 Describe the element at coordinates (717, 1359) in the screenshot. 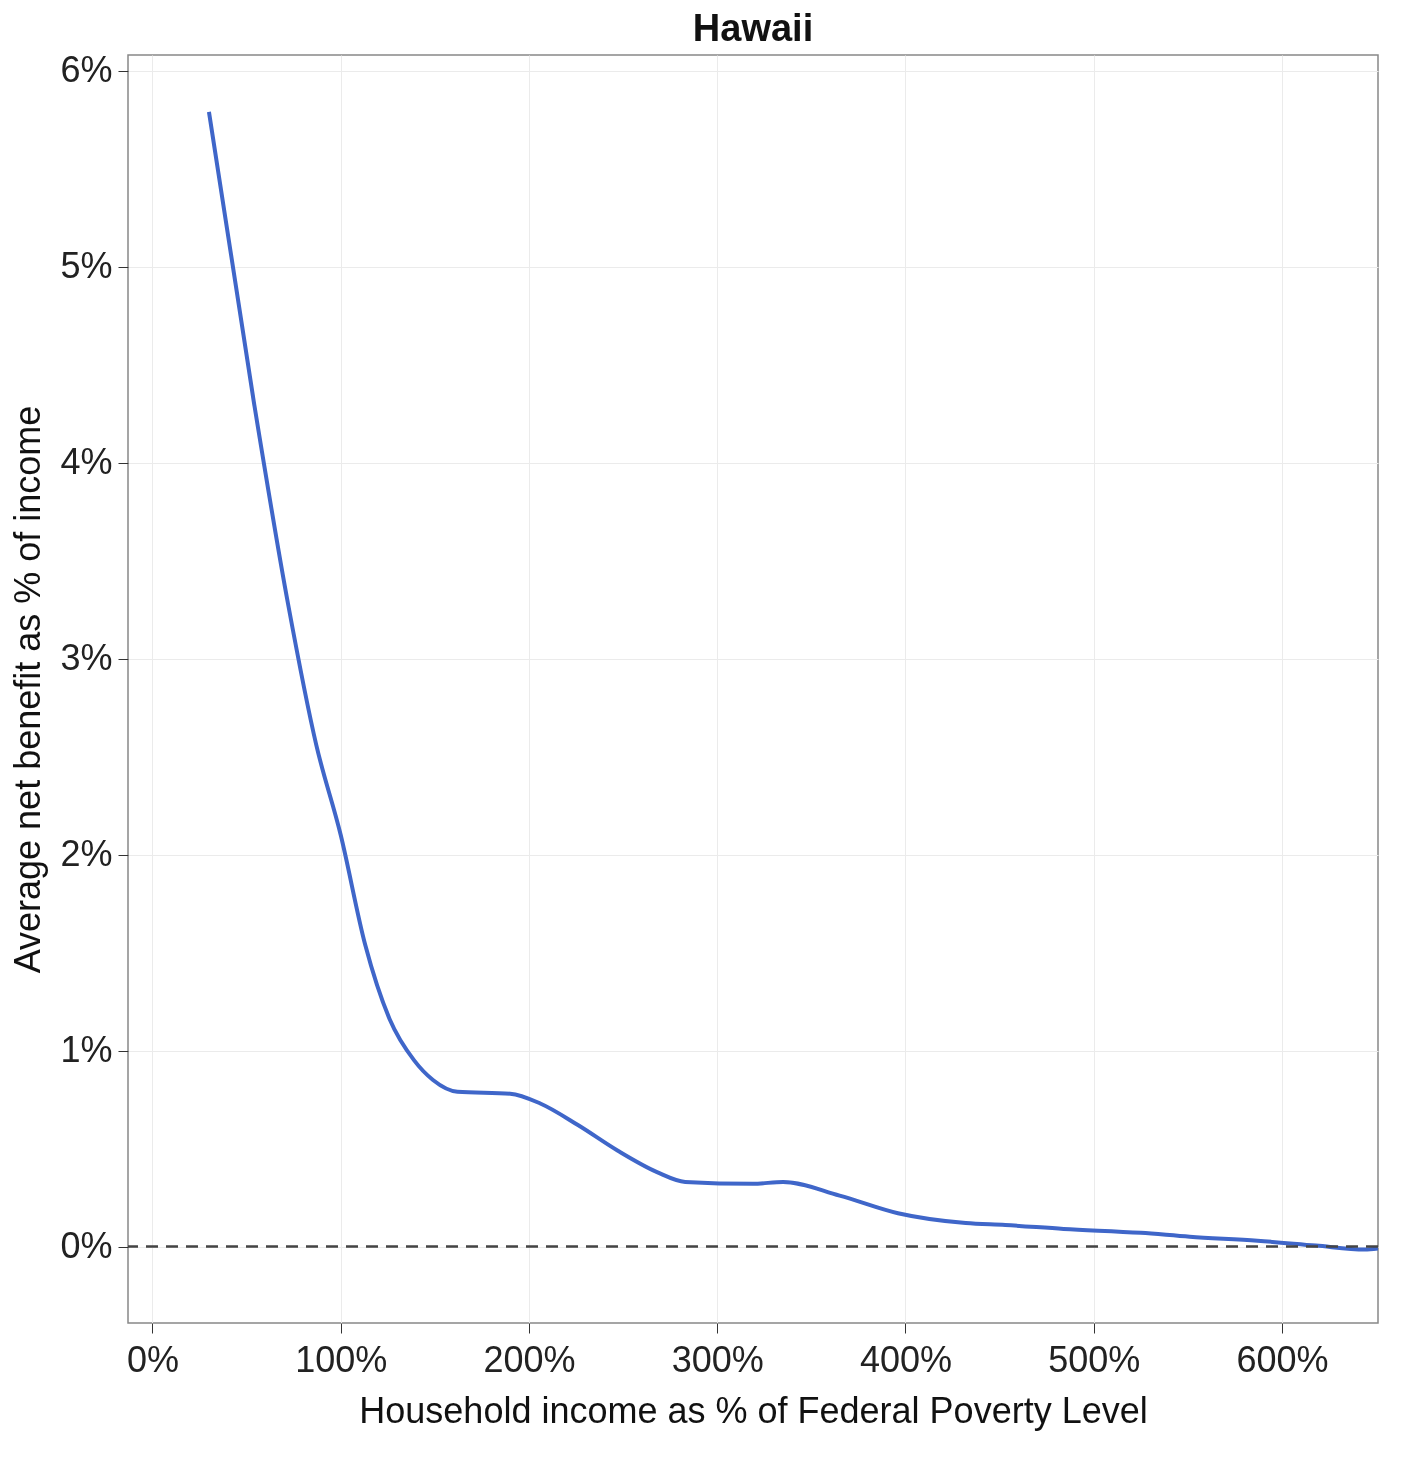

I see `x-tick-label: 300%` at that location.